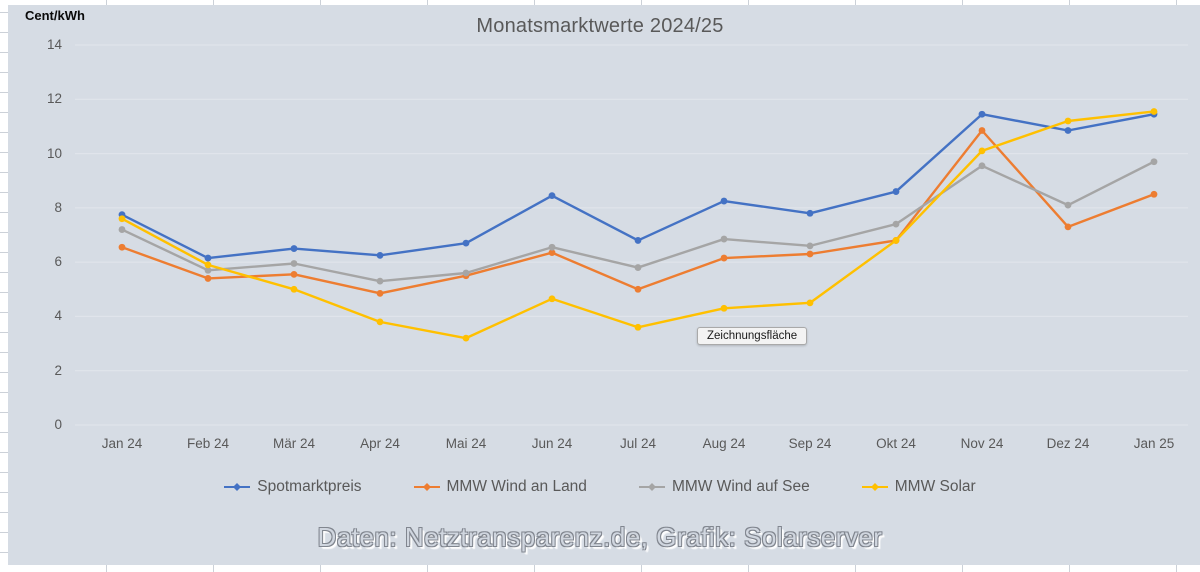  What do you see at coordinates (600, 568) in the screenshot?
I see `spreadsheet-row-bottom` at bounding box center [600, 568].